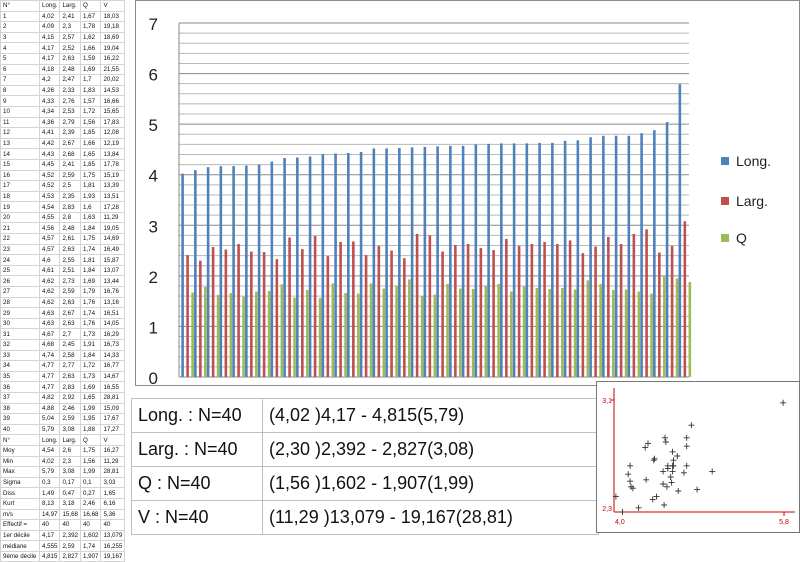  I want to click on sheet-cell: Max, so click(20, 472).